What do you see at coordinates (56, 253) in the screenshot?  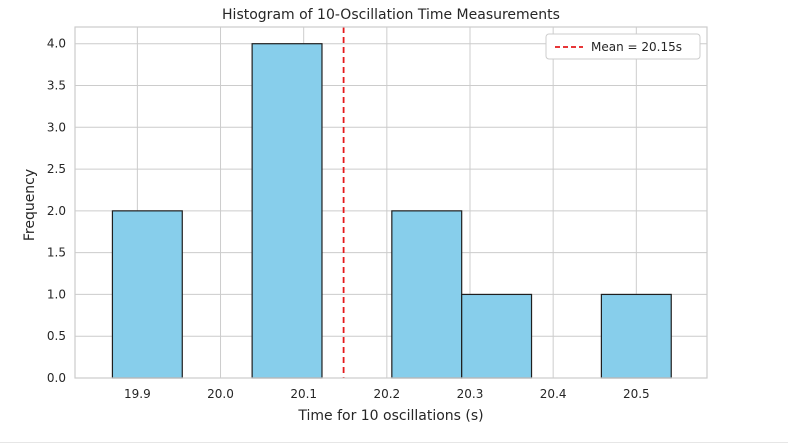 I see `y-tick-label-3: 1.5` at bounding box center [56, 253].